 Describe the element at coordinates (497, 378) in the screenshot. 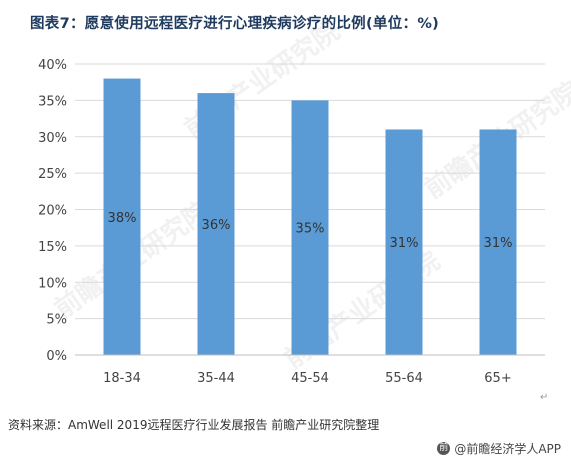

I see `x-tick-label: 65+` at that location.